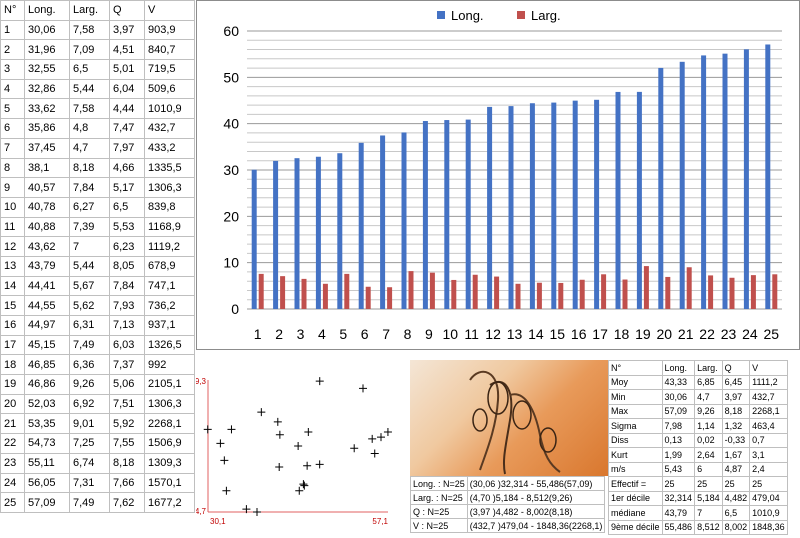 The image size is (800, 538). I want to click on stats-cell: Min, so click(635, 397).